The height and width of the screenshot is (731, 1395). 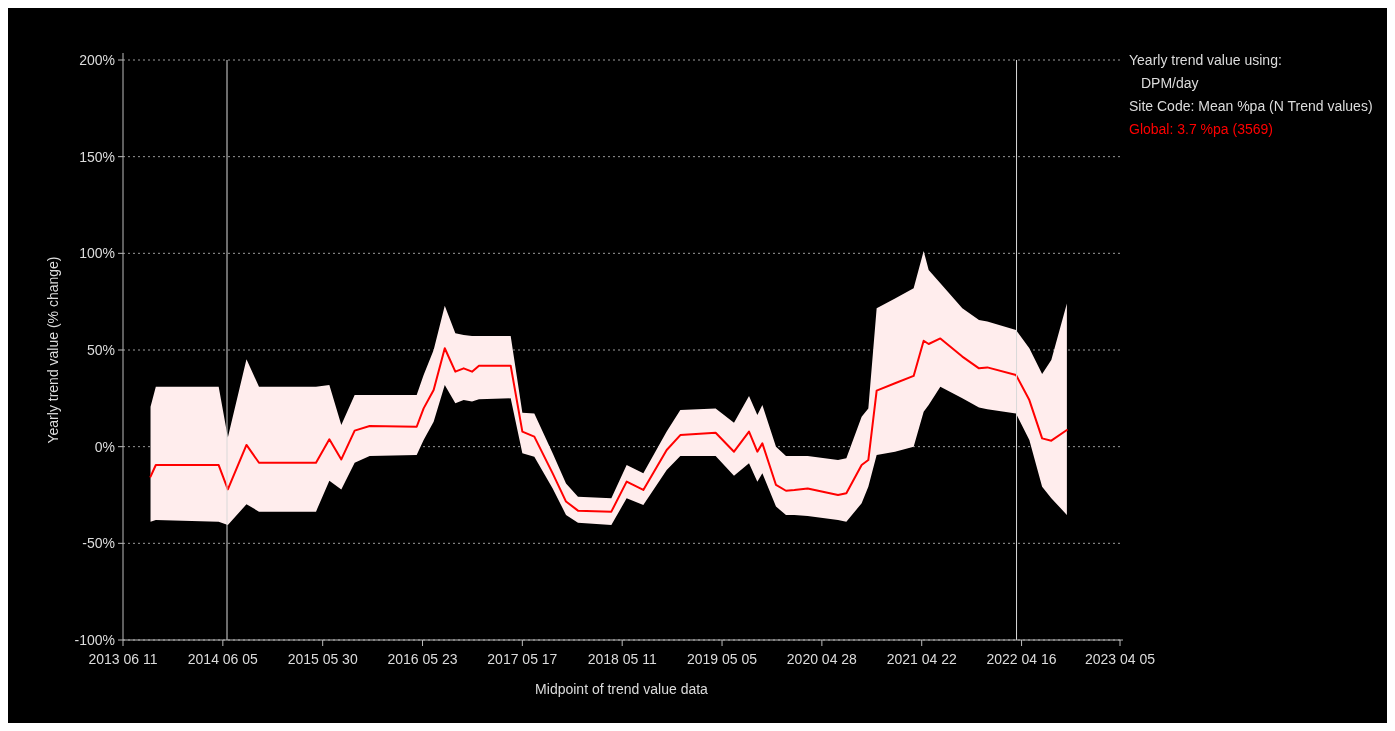 I want to click on y-tick-label: -50%, so click(x=98, y=543).